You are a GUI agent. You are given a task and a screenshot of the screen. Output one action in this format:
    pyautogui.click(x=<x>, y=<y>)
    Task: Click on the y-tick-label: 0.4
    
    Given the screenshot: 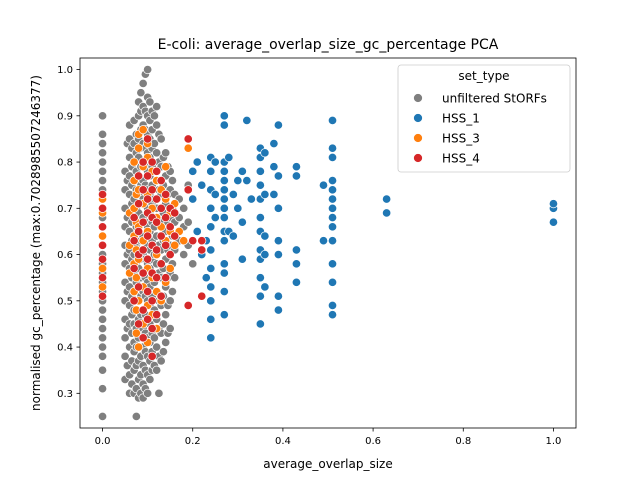 What is the action you would take?
    pyautogui.click(x=65, y=348)
    